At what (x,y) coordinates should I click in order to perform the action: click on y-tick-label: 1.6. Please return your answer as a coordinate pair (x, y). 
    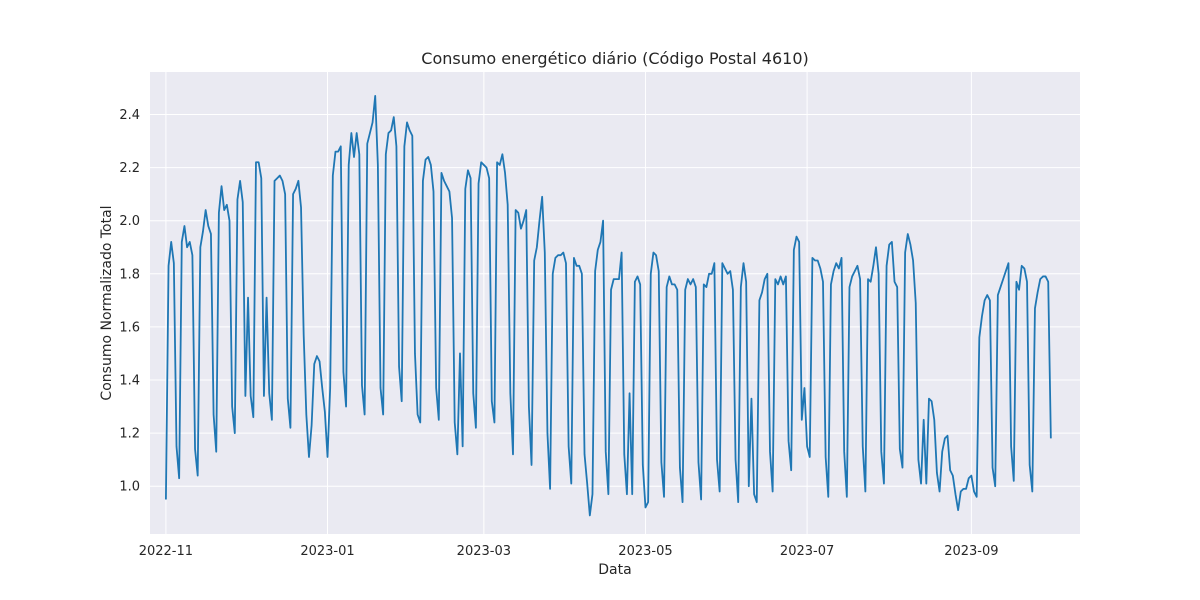
    Looking at the image, I should click on (129, 327).